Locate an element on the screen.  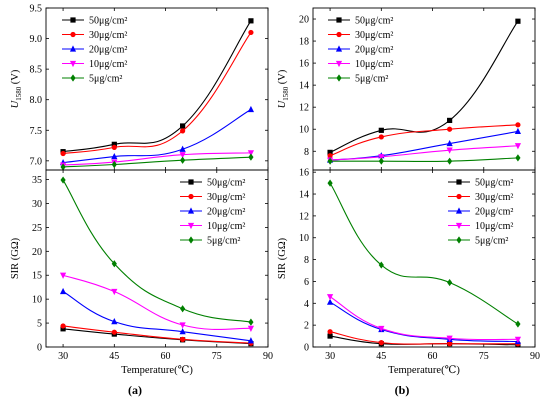
y-tick-label: 25 is located at coordinates (37, 228).